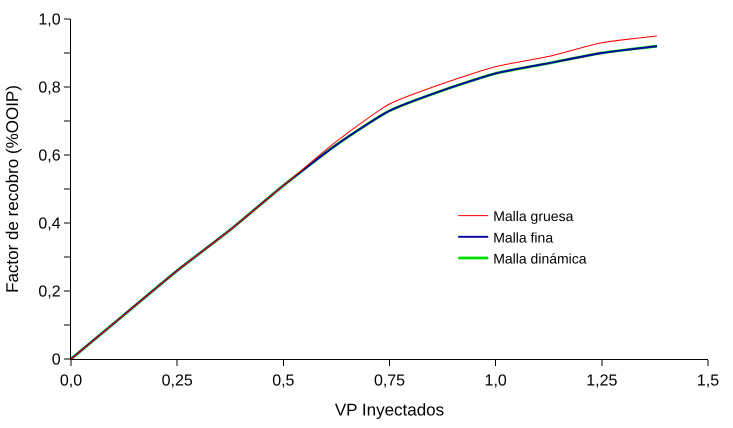  What do you see at coordinates (49, 292) in the screenshot?
I see `y-tick-label: 0,2` at bounding box center [49, 292].